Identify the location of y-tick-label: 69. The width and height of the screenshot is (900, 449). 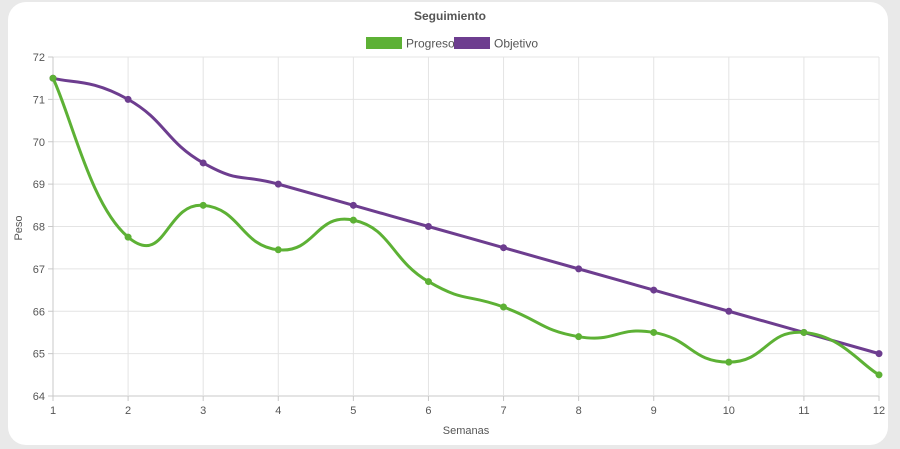
(39, 185).